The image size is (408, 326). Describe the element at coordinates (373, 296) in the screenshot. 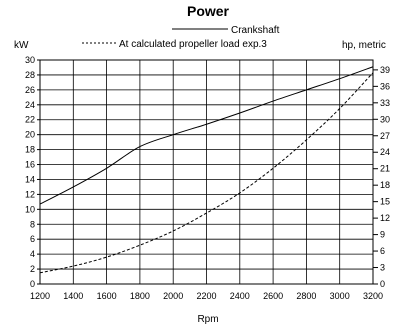

I see `x-tick-label: 3200` at that location.